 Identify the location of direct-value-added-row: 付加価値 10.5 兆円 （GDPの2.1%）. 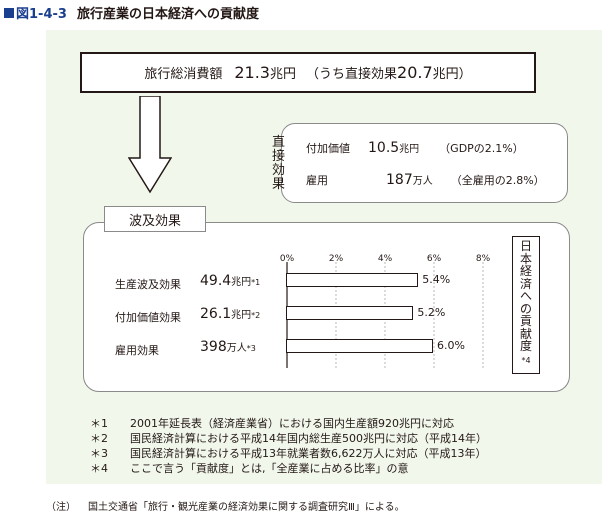
(415, 148).